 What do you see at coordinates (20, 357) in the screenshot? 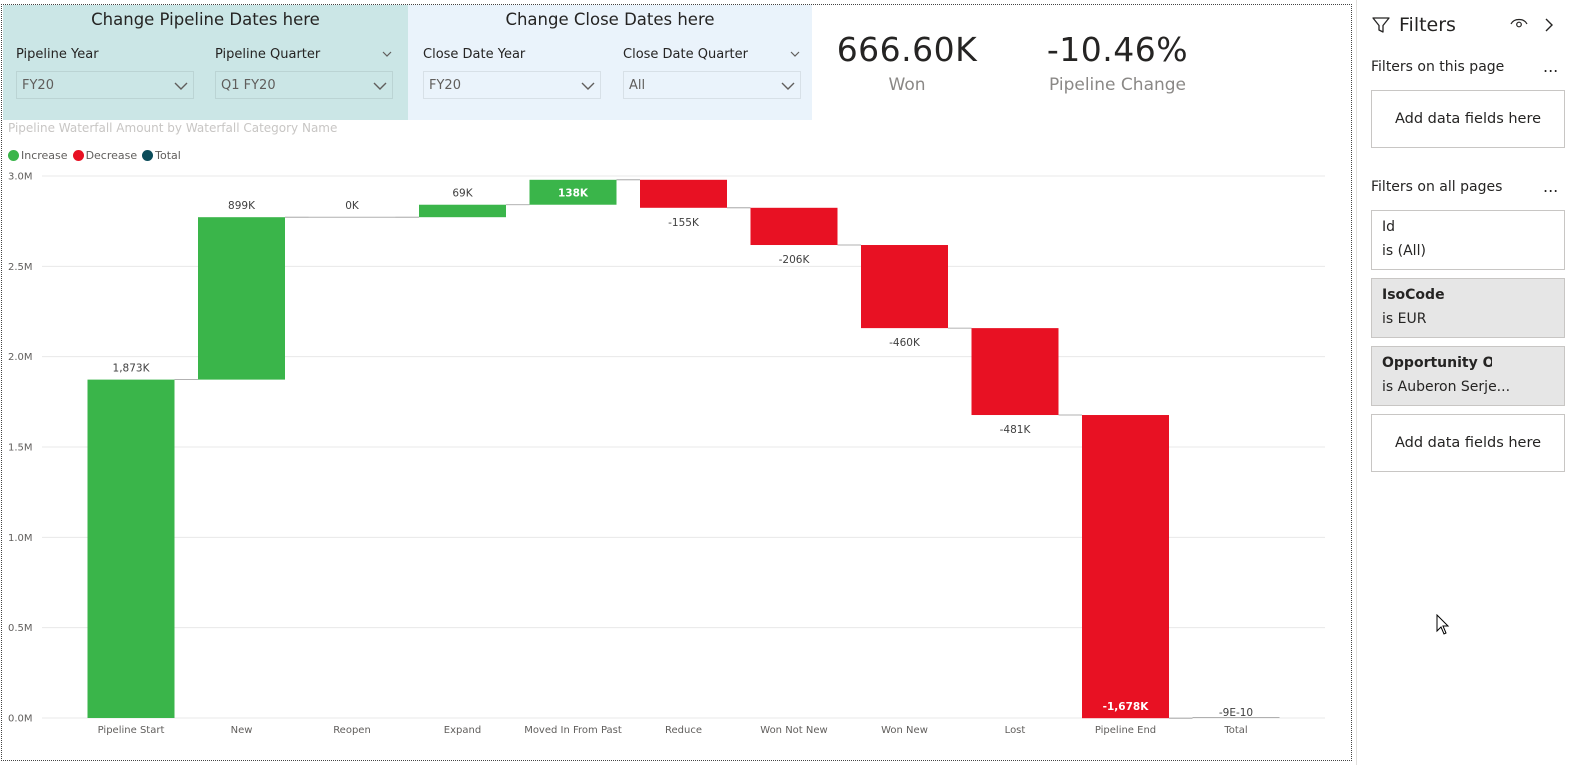
I see `y-tick-label: 2.0M` at bounding box center [20, 357].